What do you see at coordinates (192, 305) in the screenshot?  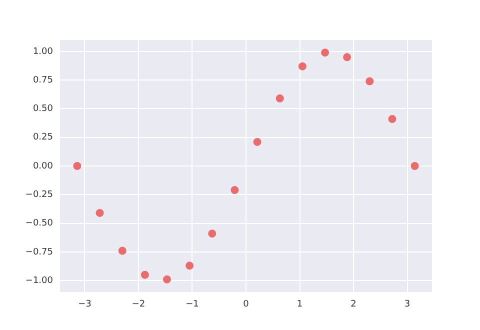 I see `x-tick-label: −1` at bounding box center [192, 305].